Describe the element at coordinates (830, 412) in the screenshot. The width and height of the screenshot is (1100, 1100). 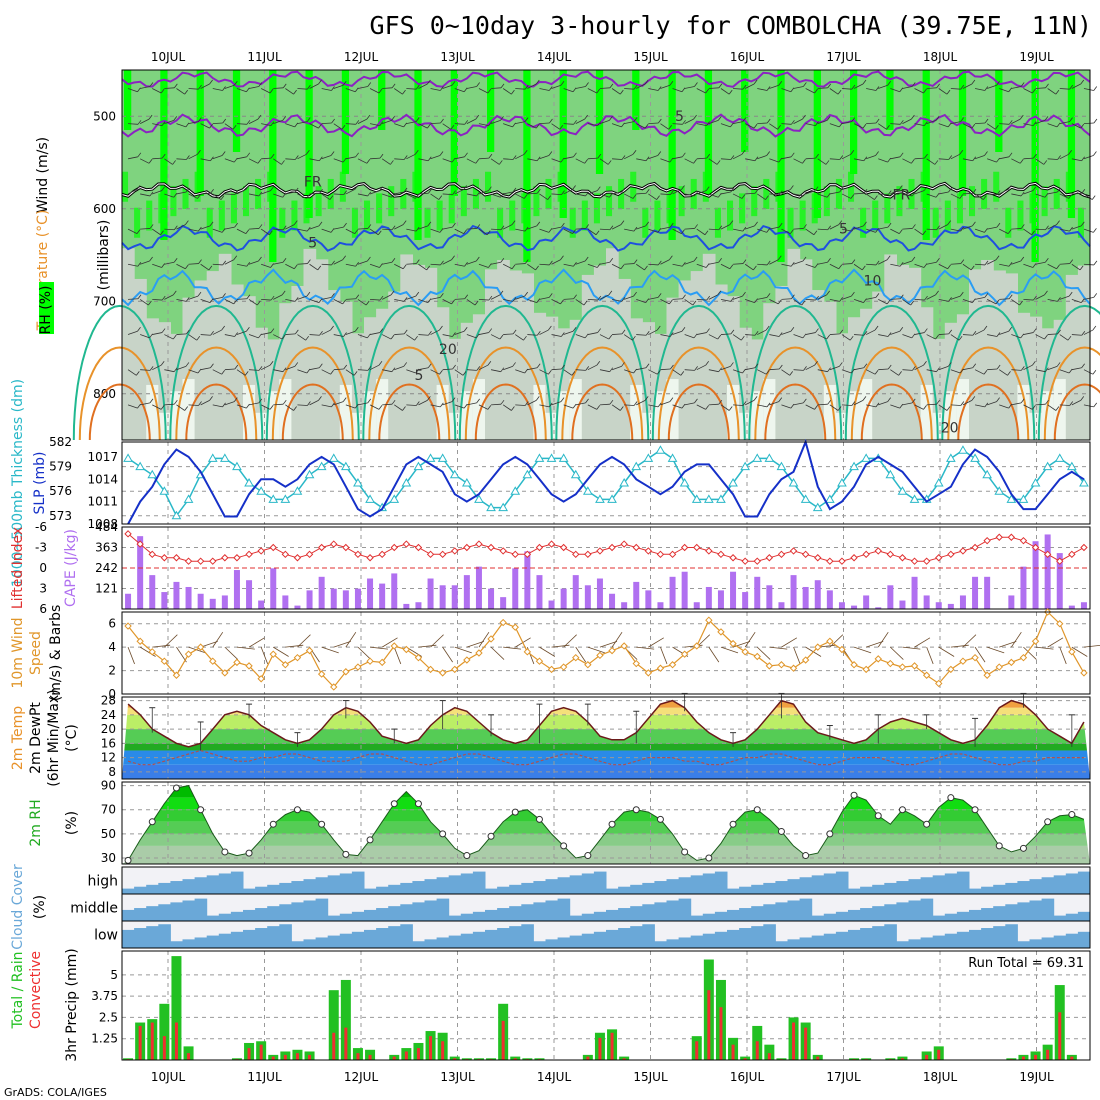
I see `rh-very-dry-column` at that location.